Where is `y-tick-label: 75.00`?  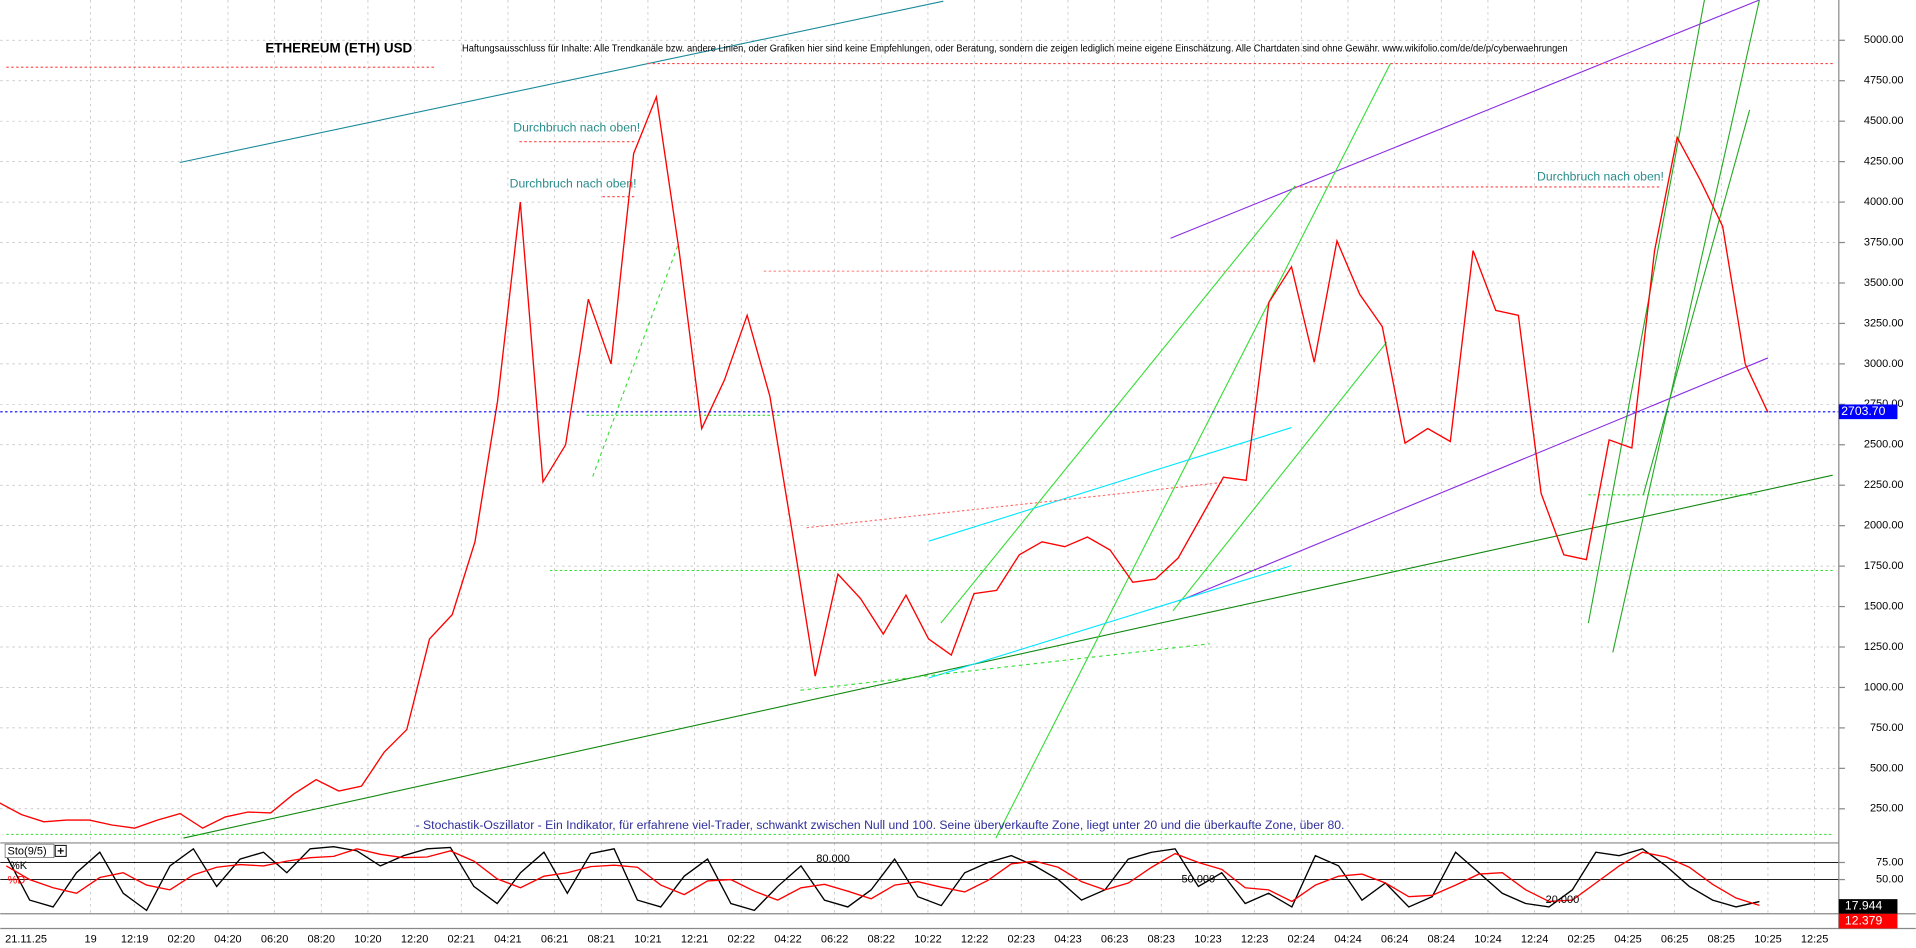
y-tick-label: 75.00 is located at coordinates (1889, 862).